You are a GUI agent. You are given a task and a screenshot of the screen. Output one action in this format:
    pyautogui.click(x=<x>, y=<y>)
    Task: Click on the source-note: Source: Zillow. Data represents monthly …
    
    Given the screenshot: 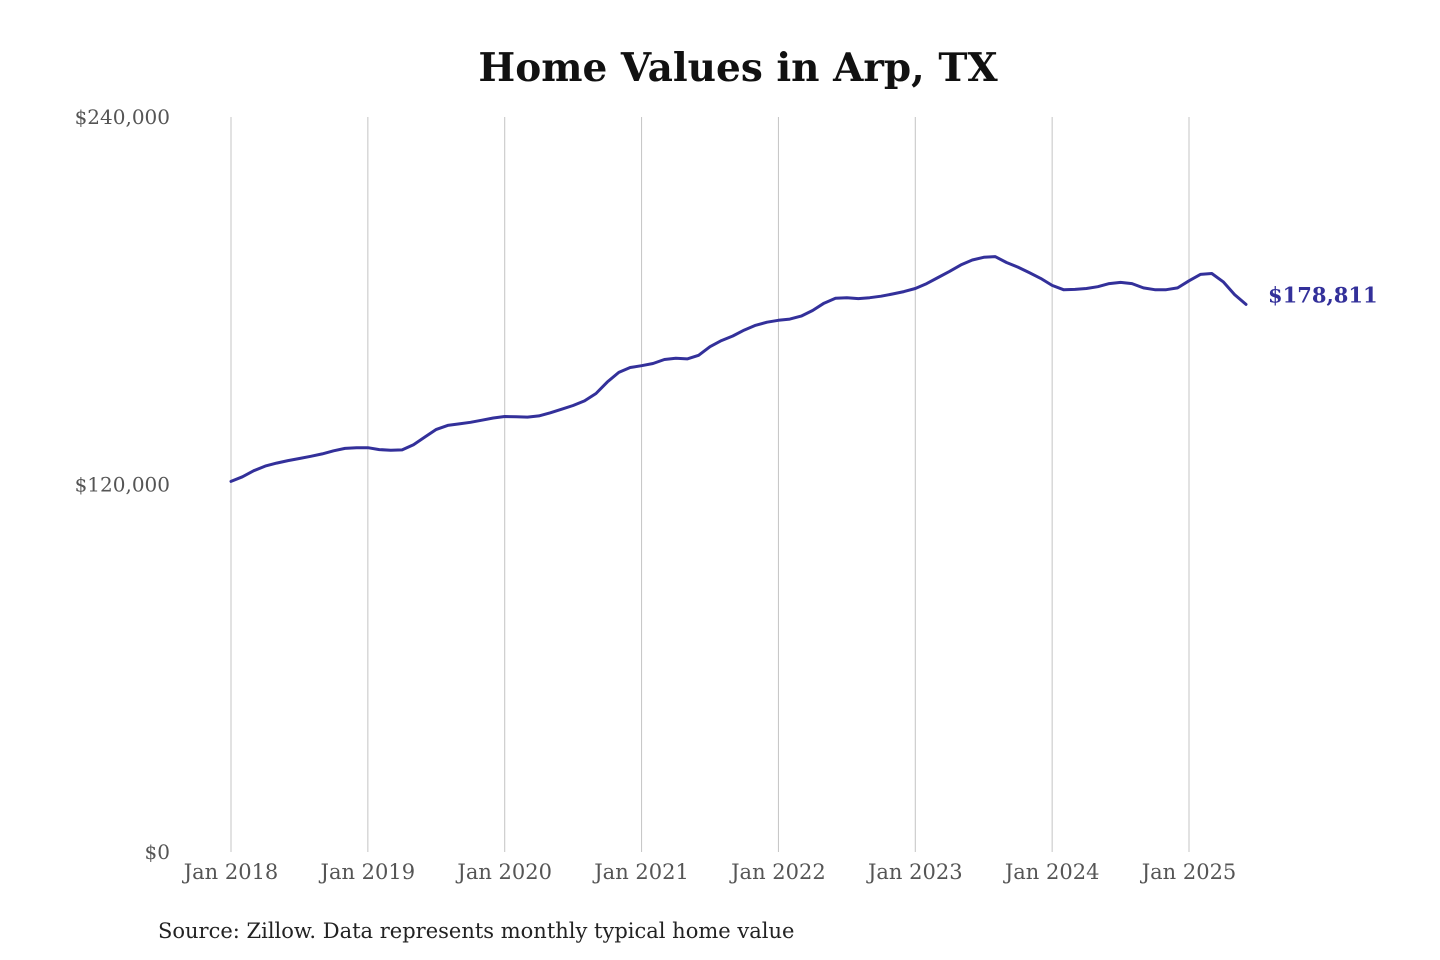 What is the action you would take?
    pyautogui.click(x=476, y=931)
    